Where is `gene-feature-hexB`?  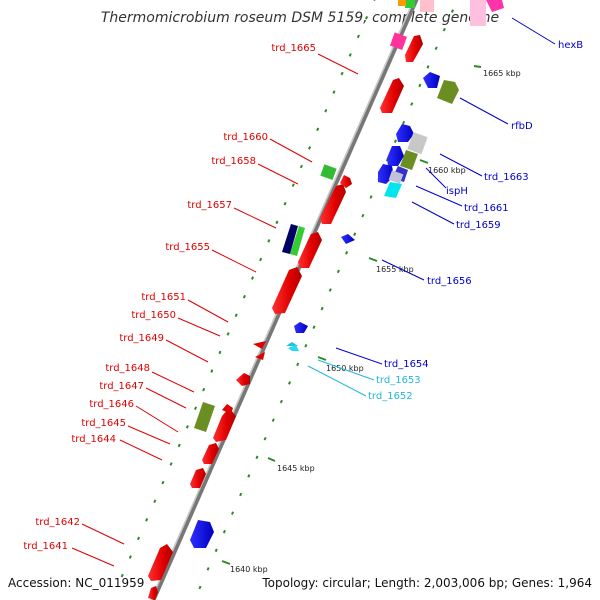
gene-feature-hexB is located at coordinates (495, 6).